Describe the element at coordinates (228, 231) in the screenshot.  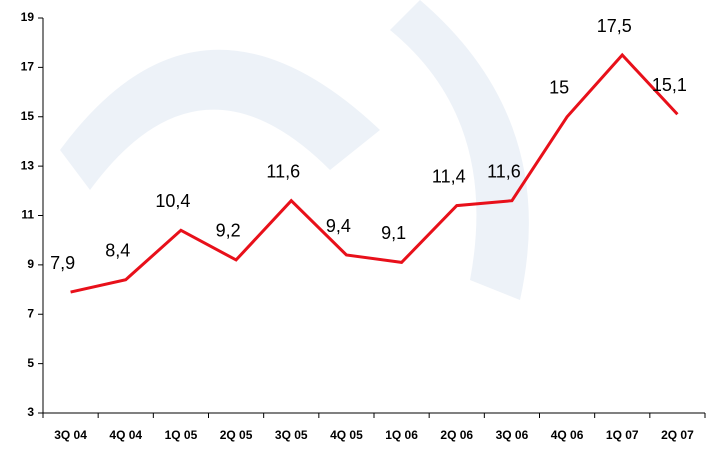
I see `value-label: 9,2` at that location.